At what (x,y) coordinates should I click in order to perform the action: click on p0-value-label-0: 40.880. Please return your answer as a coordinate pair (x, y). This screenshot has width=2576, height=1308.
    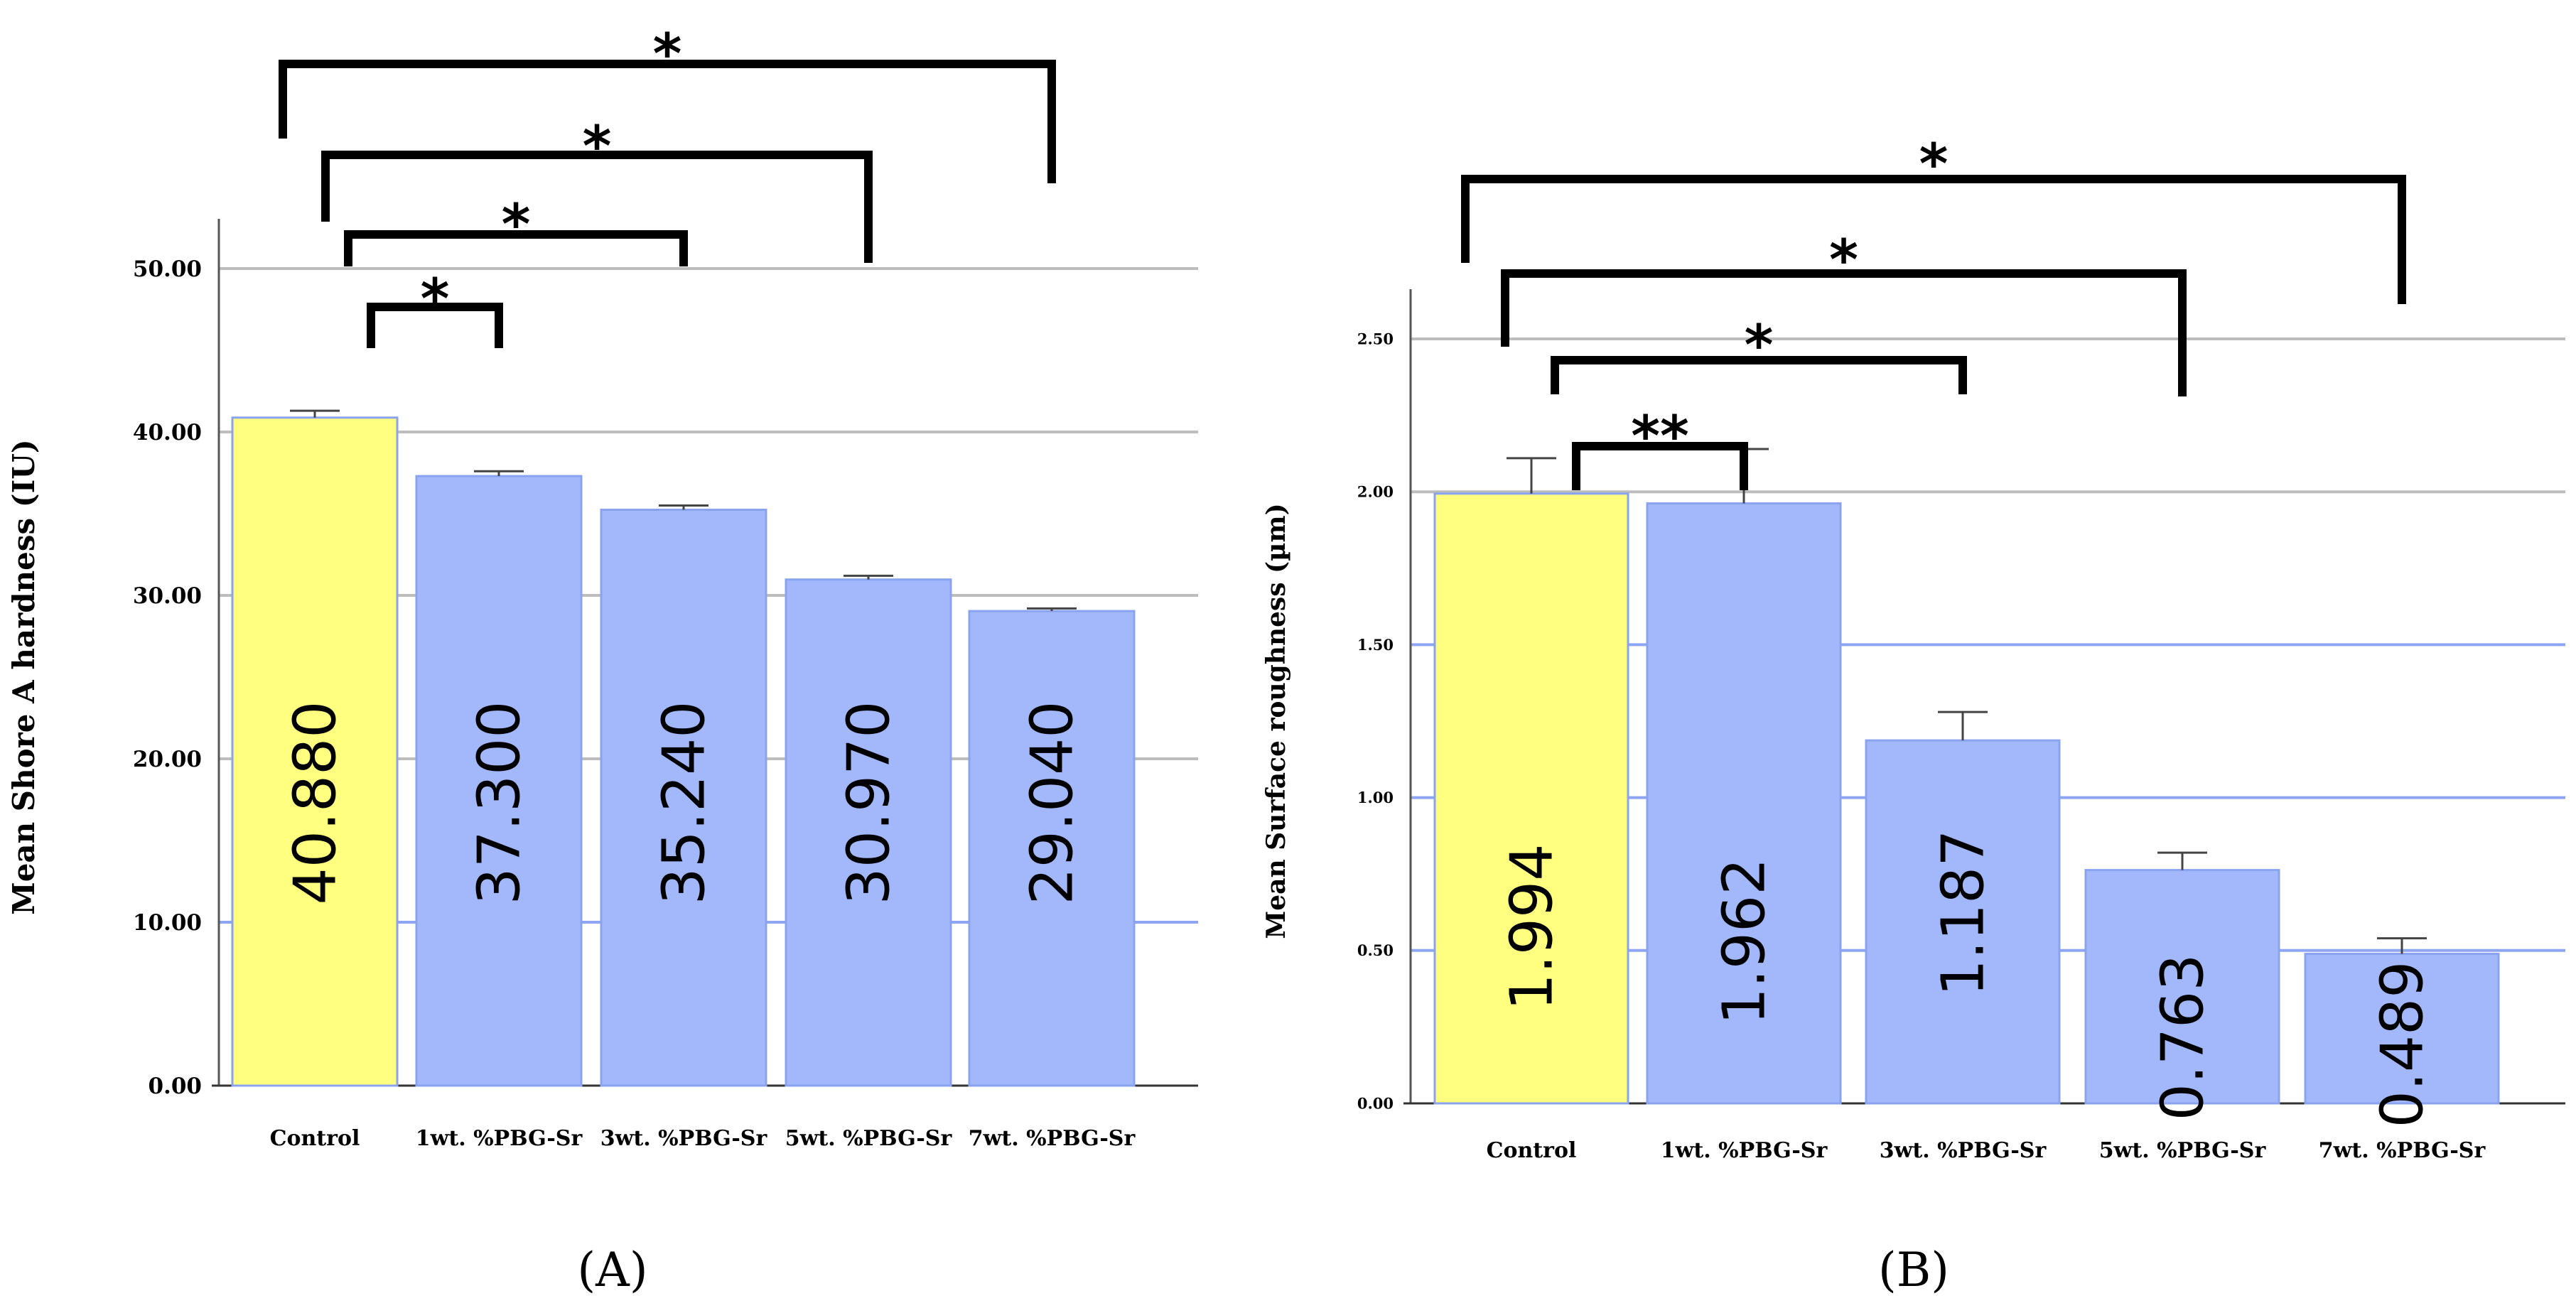
    Looking at the image, I should click on (316, 803).